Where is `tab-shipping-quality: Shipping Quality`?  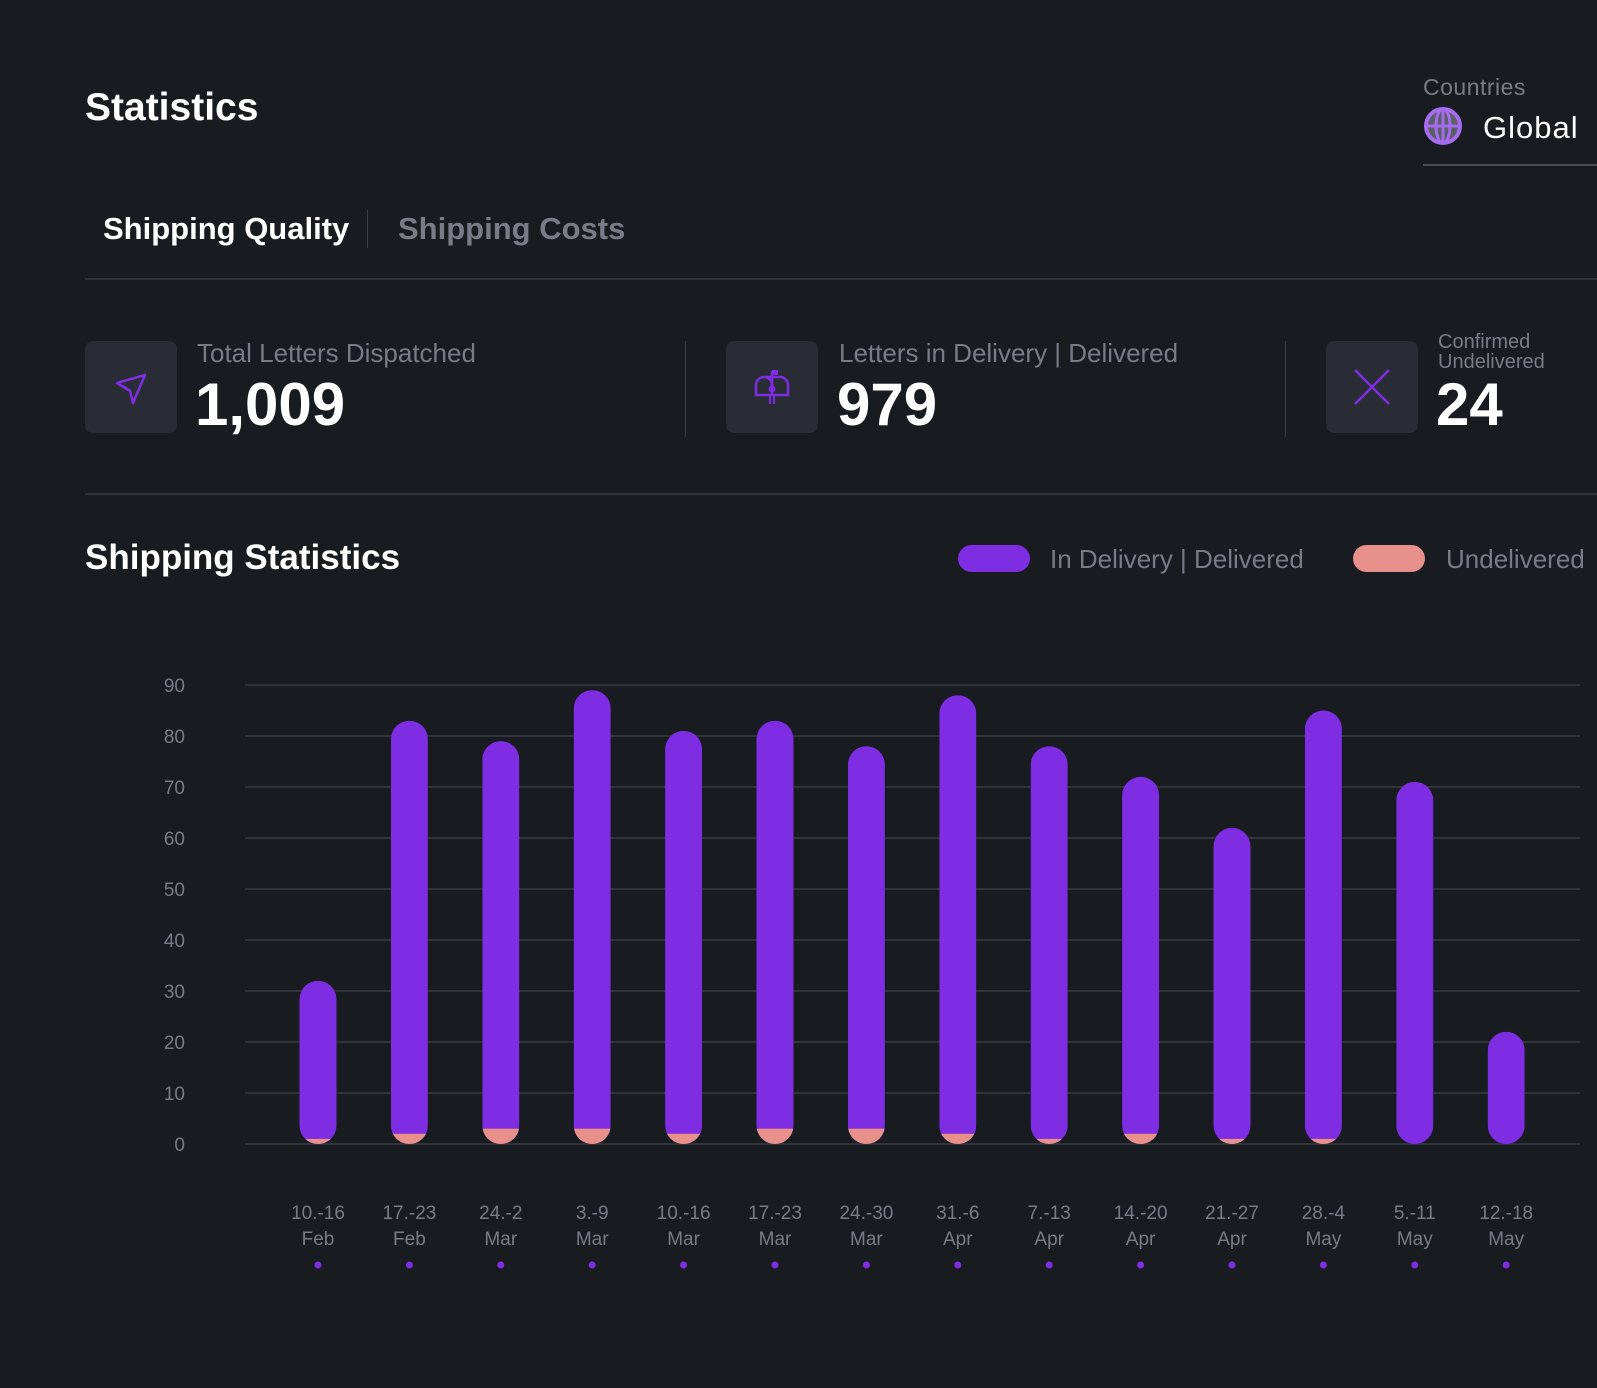
tab-shipping-quality: Shipping Quality is located at coordinates (226, 228).